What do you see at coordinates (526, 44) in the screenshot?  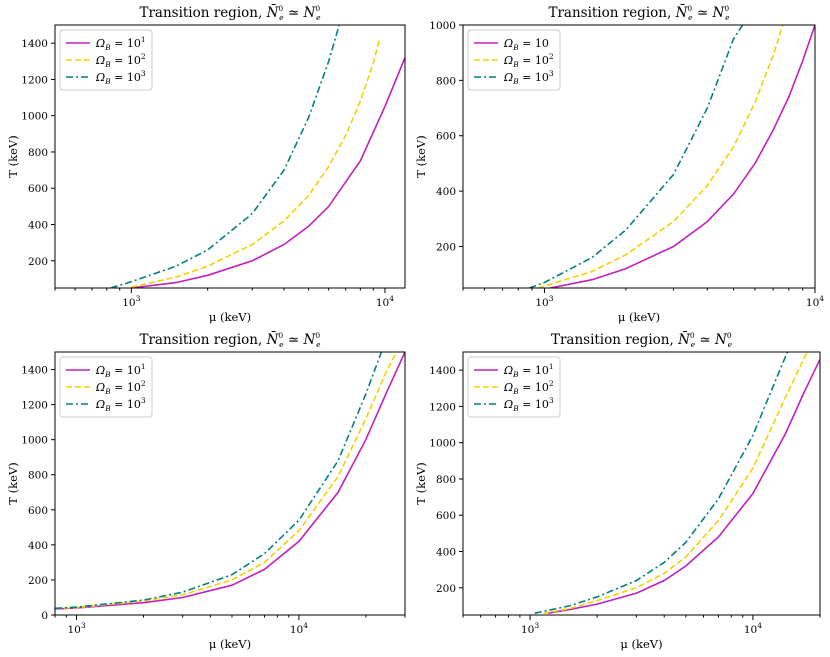 I see `legend-label: ΩB = 10` at bounding box center [526, 44].